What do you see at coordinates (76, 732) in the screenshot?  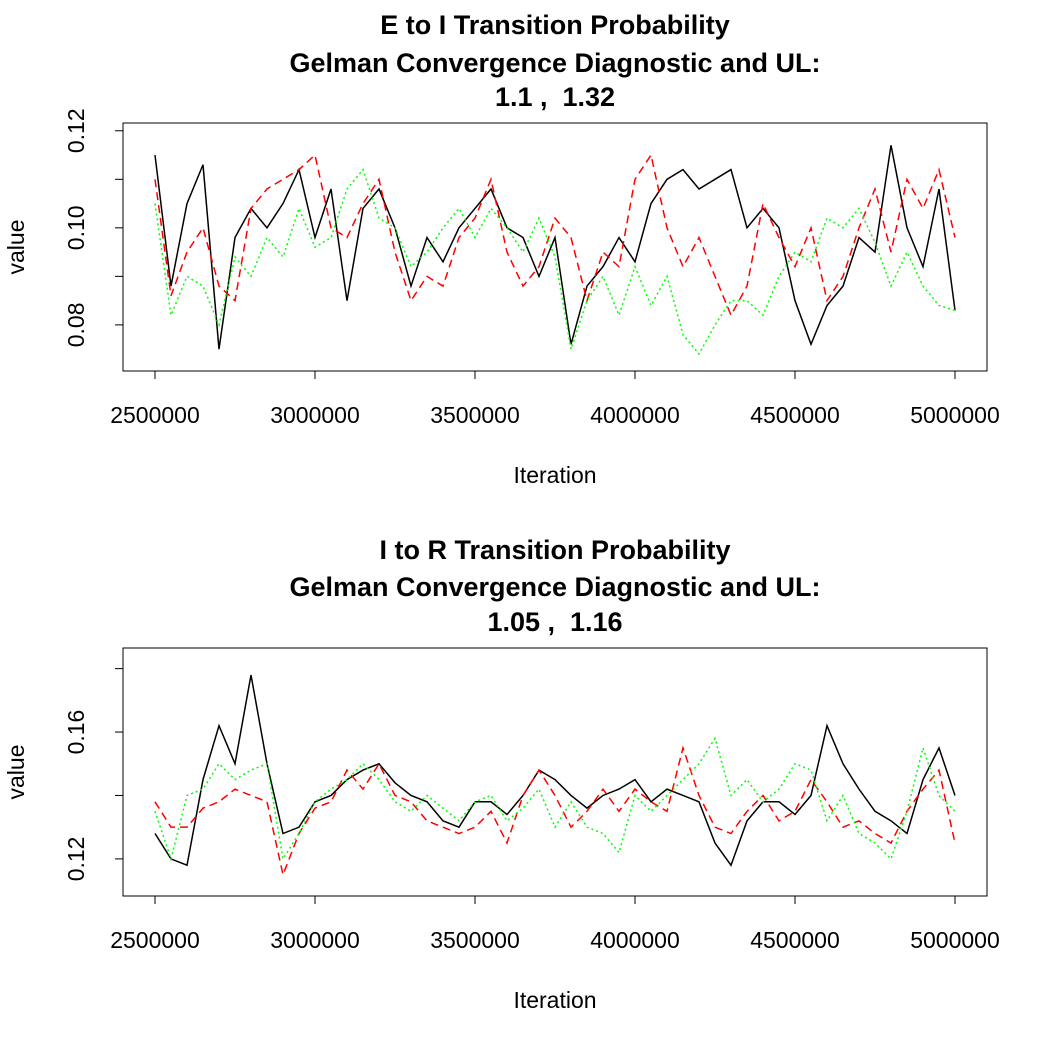 I see `y-tick-label: 0.16` at bounding box center [76, 732].